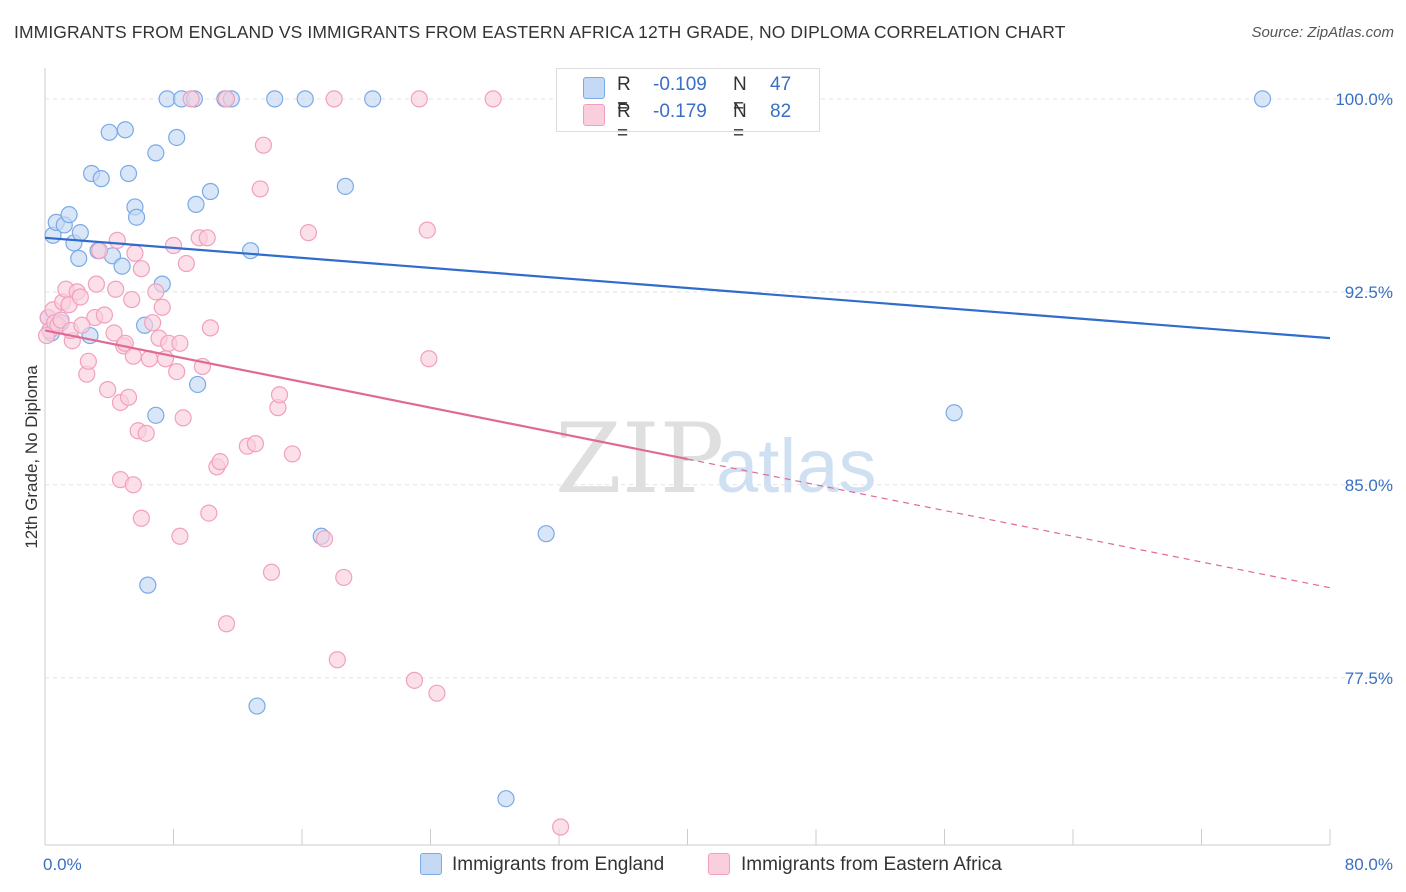  Describe the element at coordinates (366, 395) in the screenshot. I see `trend-line` at that location.